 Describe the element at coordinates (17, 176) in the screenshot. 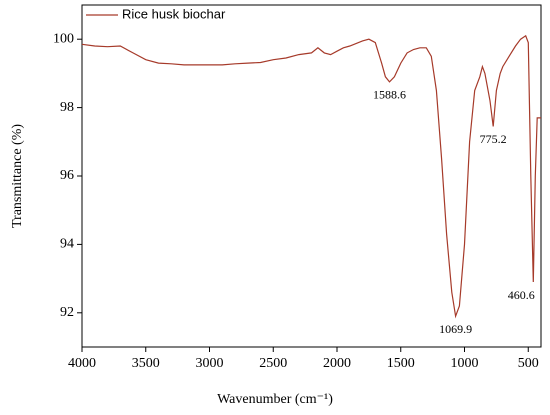

I see `y-axis-title: Transmittance (%)` at that location.